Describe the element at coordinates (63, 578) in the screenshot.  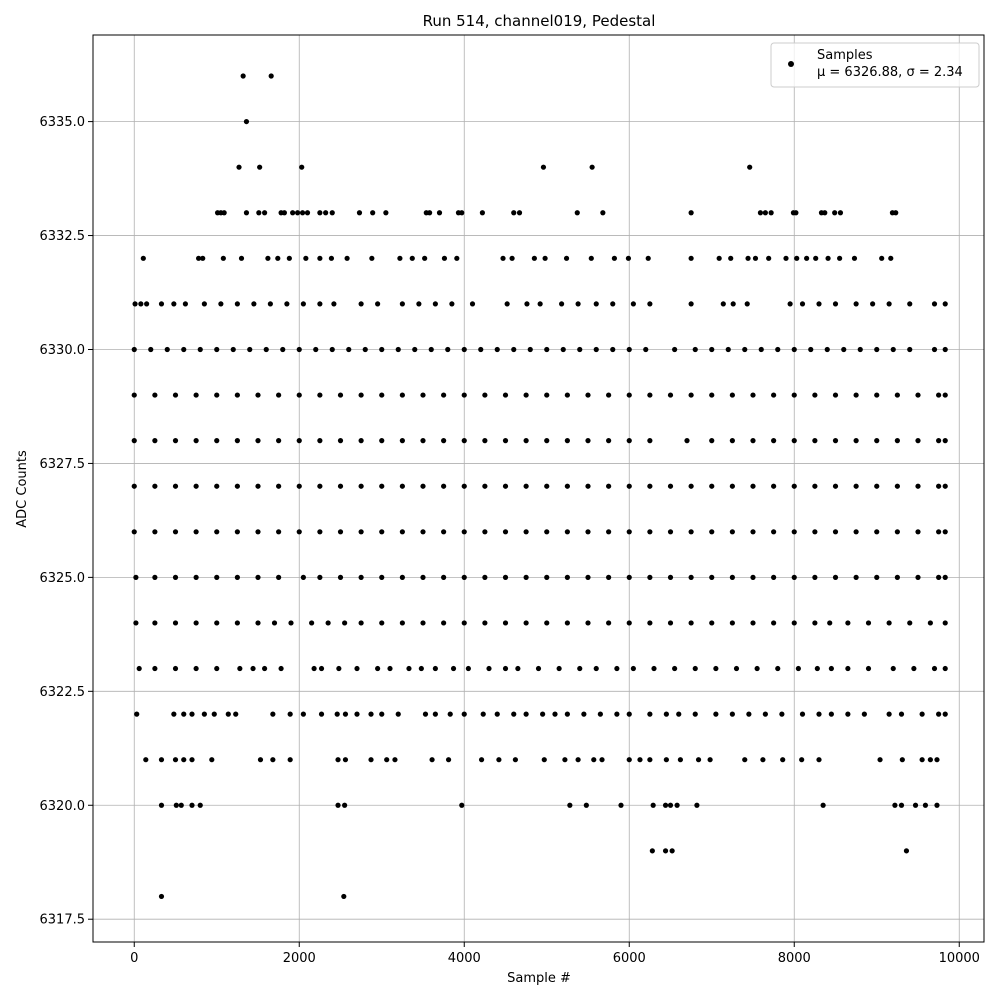
I see `y-tick-label: 6325.0` at that location.